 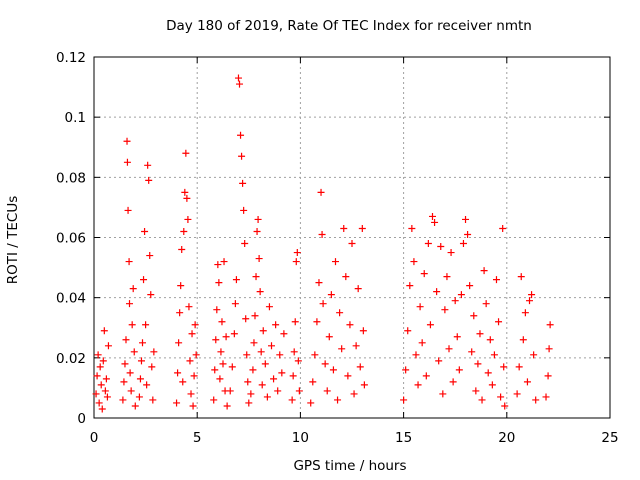 I want to click on x-tick-label: 0, so click(x=94, y=438).